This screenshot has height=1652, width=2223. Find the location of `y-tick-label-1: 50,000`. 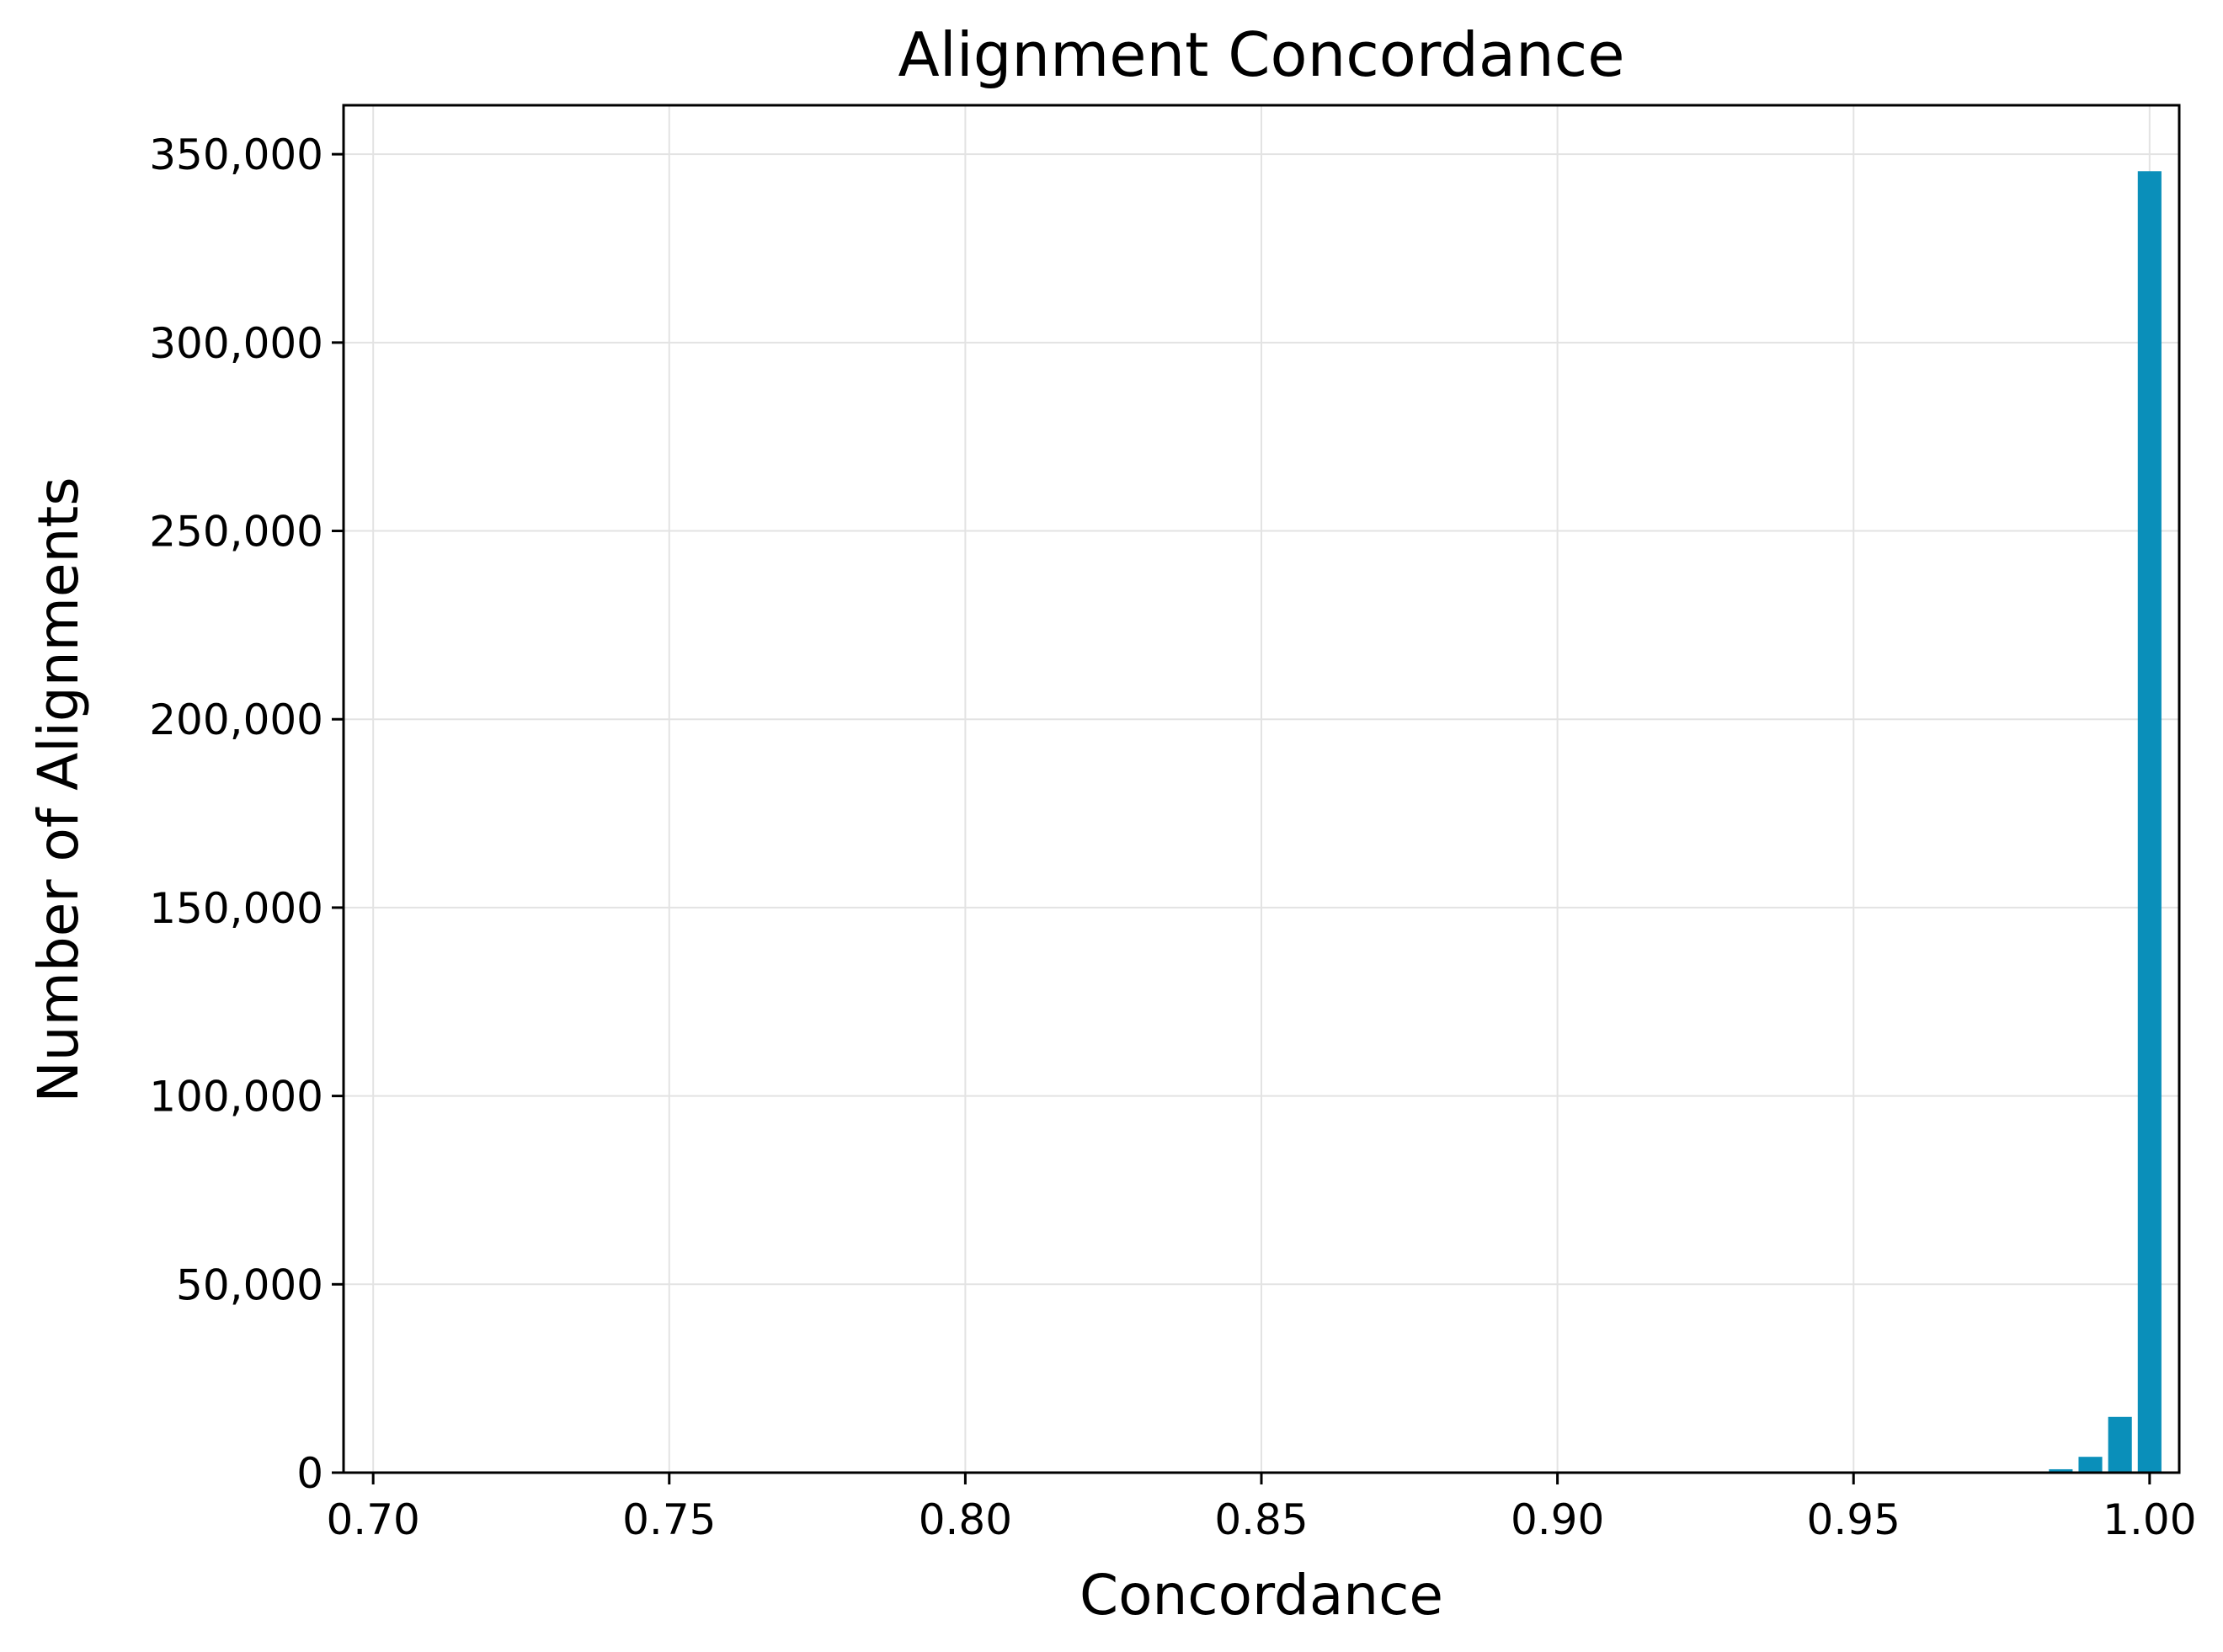

y-tick-label-1: 50,000 is located at coordinates (250, 1284).